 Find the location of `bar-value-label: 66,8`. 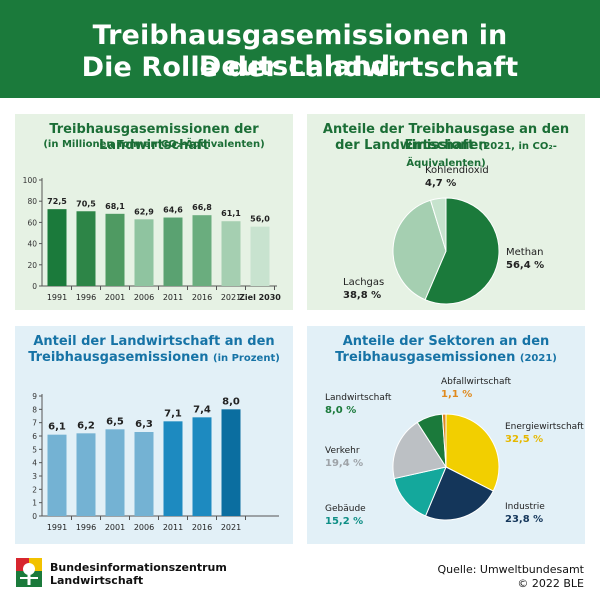

bar-value-label: 66,8 is located at coordinates (202, 207).